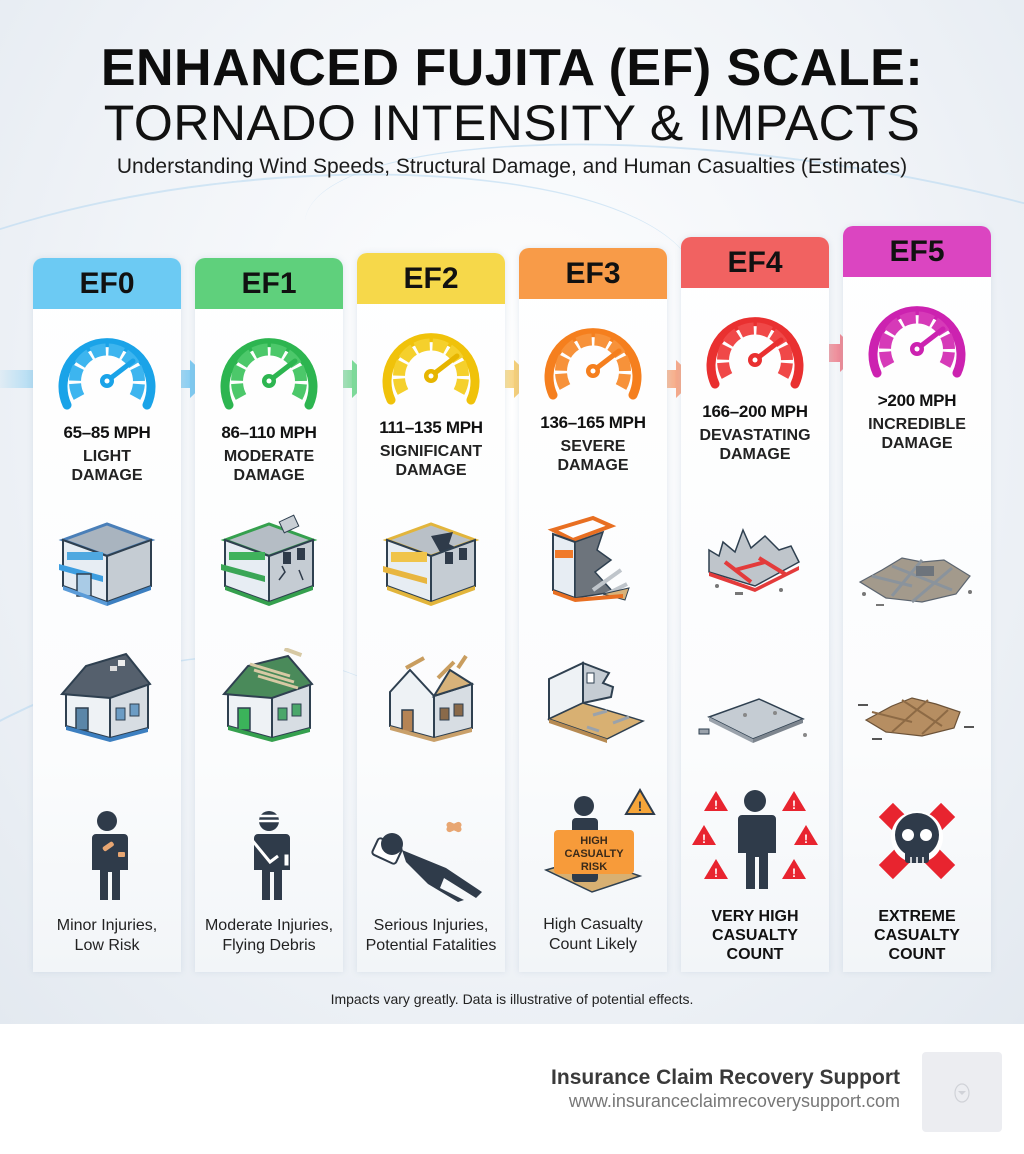 This screenshot has width=1024, height=1154. Describe the element at coordinates (594, 841) in the screenshot. I see `svg-text: HIGH` at that location.